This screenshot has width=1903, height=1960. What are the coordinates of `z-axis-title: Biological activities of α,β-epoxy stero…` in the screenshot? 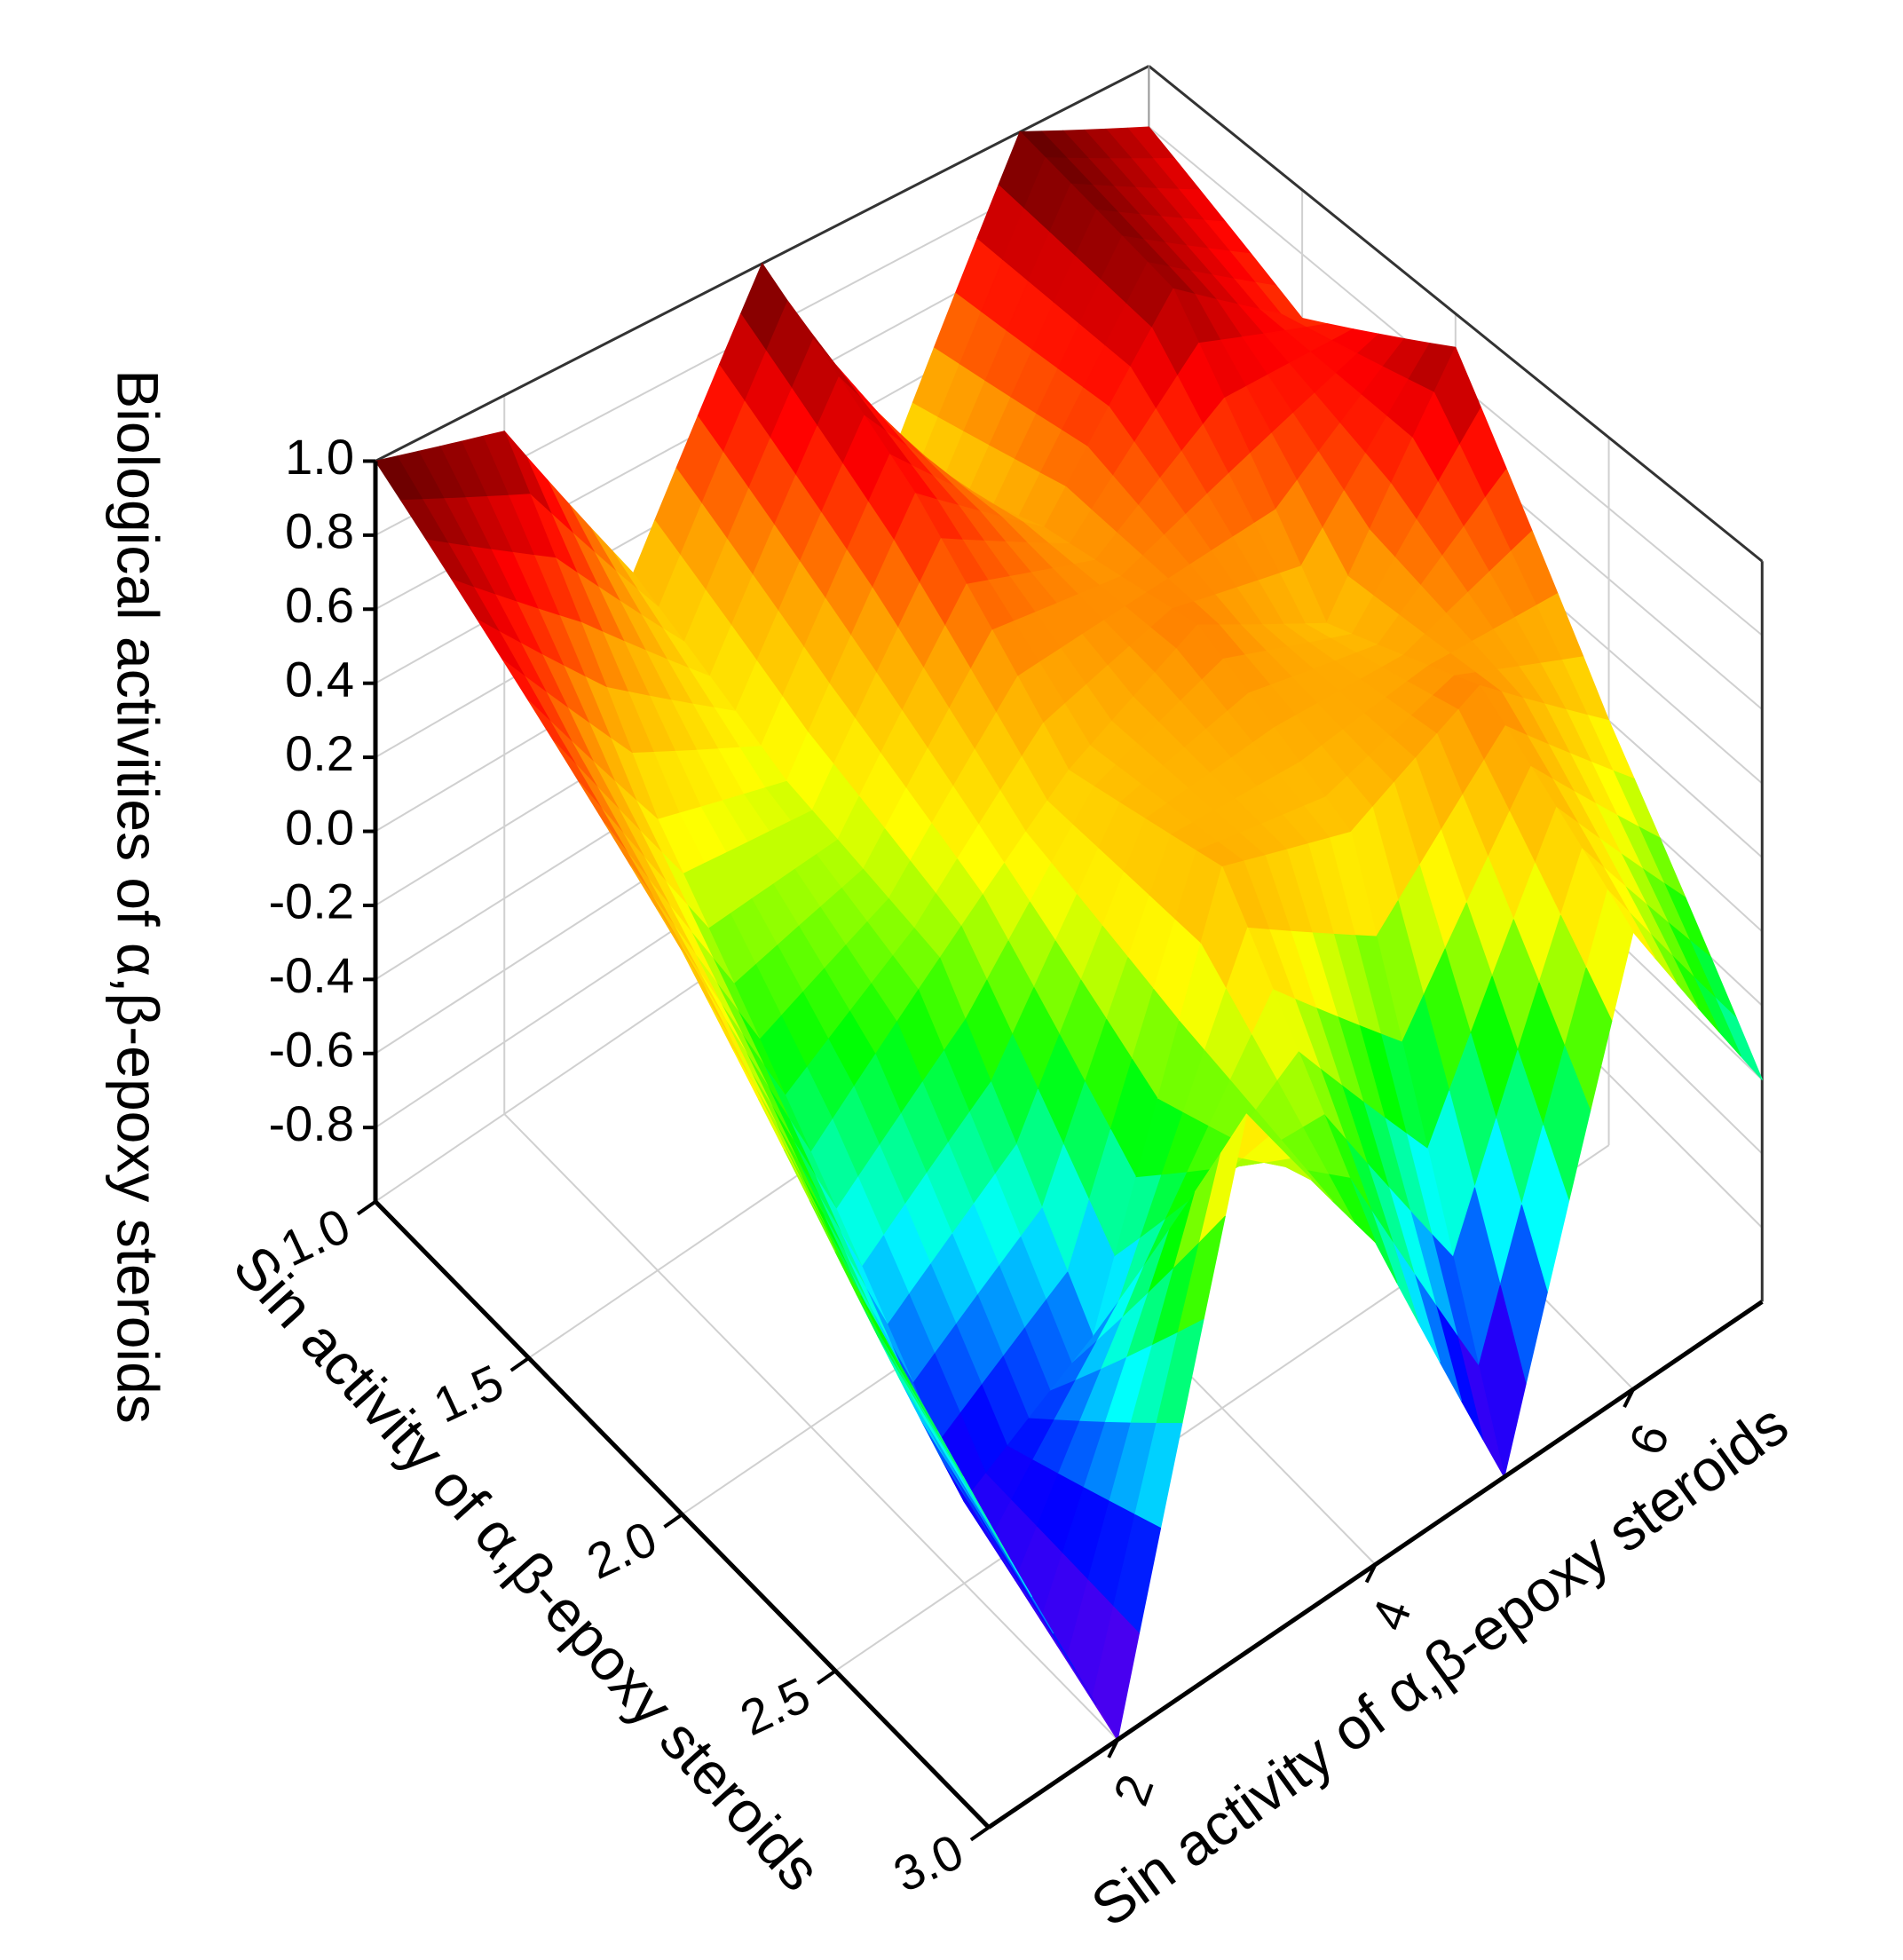 It's located at (138, 896).